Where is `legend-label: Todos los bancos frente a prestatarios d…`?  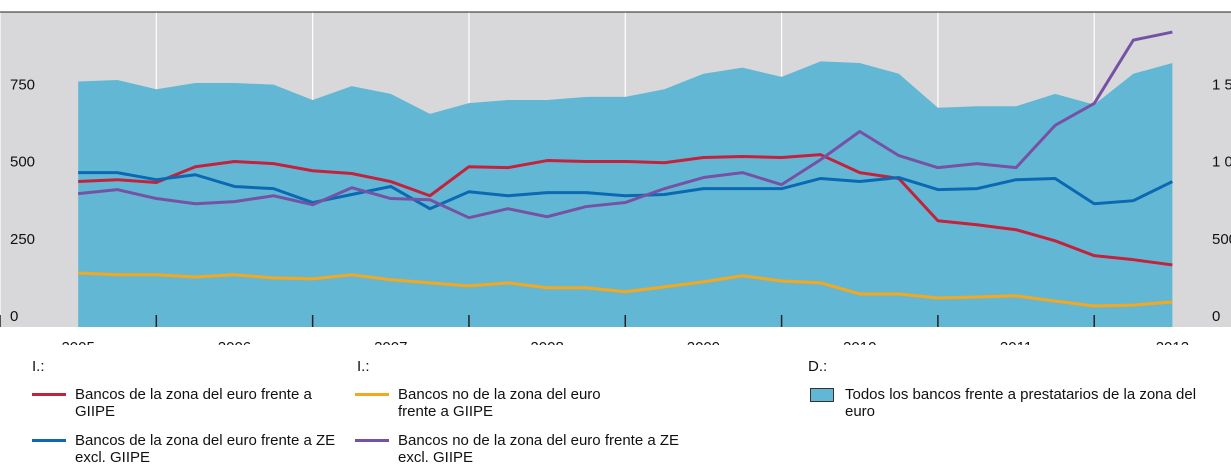
legend-label: Todos los bancos frente a prestatarios d… is located at coordinates (1021, 403).